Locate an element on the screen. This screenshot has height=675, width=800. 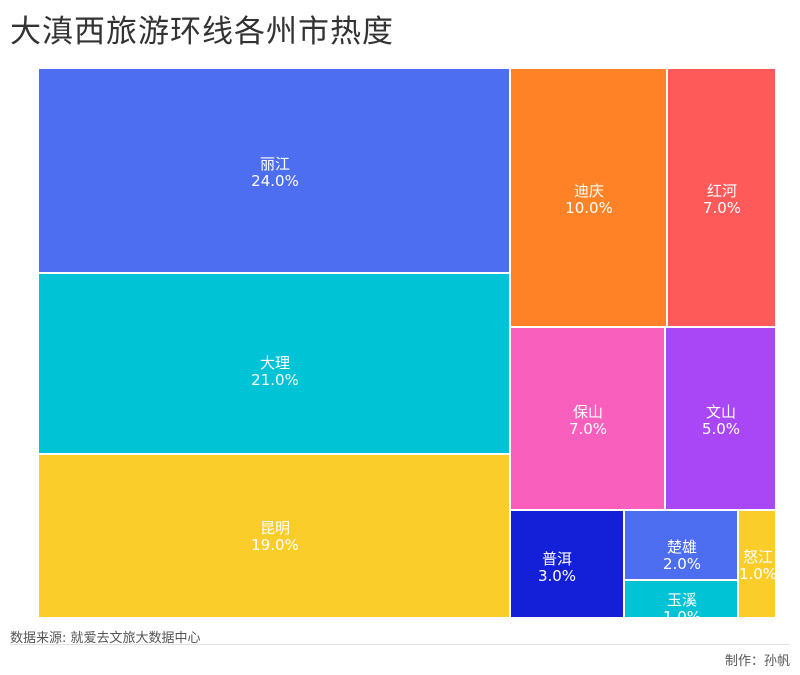
tile-name: 保山 is located at coordinates (588, 412).